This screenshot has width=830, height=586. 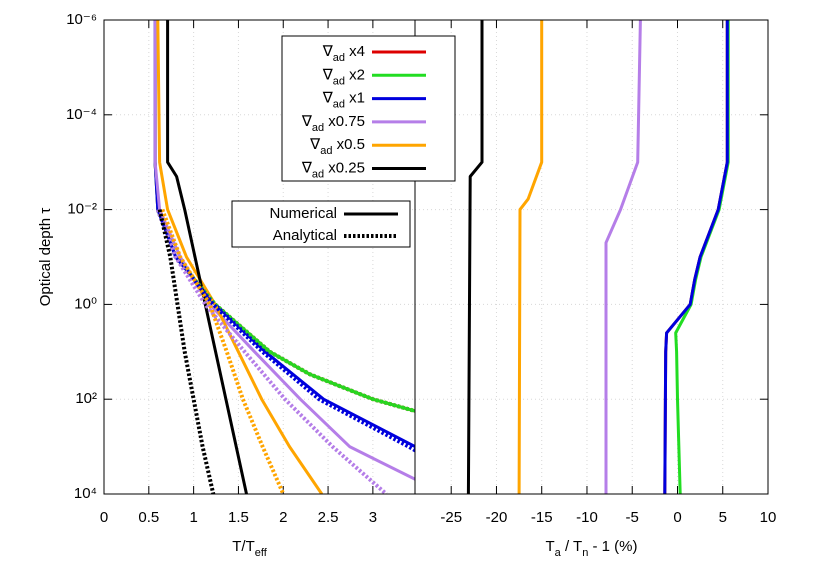 I want to click on x-axis-label: T/Teff, so click(x=249, y=548).